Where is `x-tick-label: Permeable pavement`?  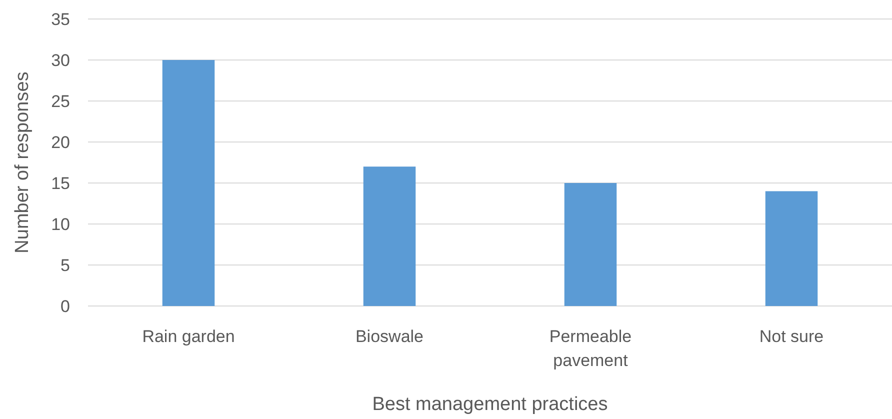
x-tick-label: Permeable pavement is located at coordinates (590, 348).